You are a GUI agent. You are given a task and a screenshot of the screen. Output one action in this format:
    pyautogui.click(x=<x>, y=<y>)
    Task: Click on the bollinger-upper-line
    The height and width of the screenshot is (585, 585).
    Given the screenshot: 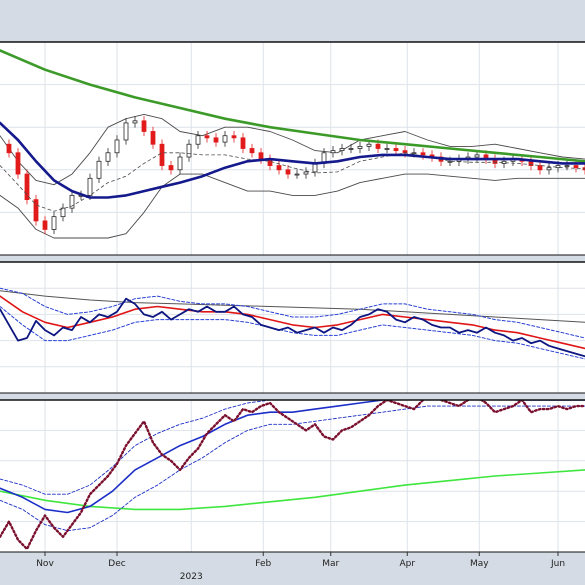 What is the action you would take?
    pyautogui.click(x=292, y=149)
    